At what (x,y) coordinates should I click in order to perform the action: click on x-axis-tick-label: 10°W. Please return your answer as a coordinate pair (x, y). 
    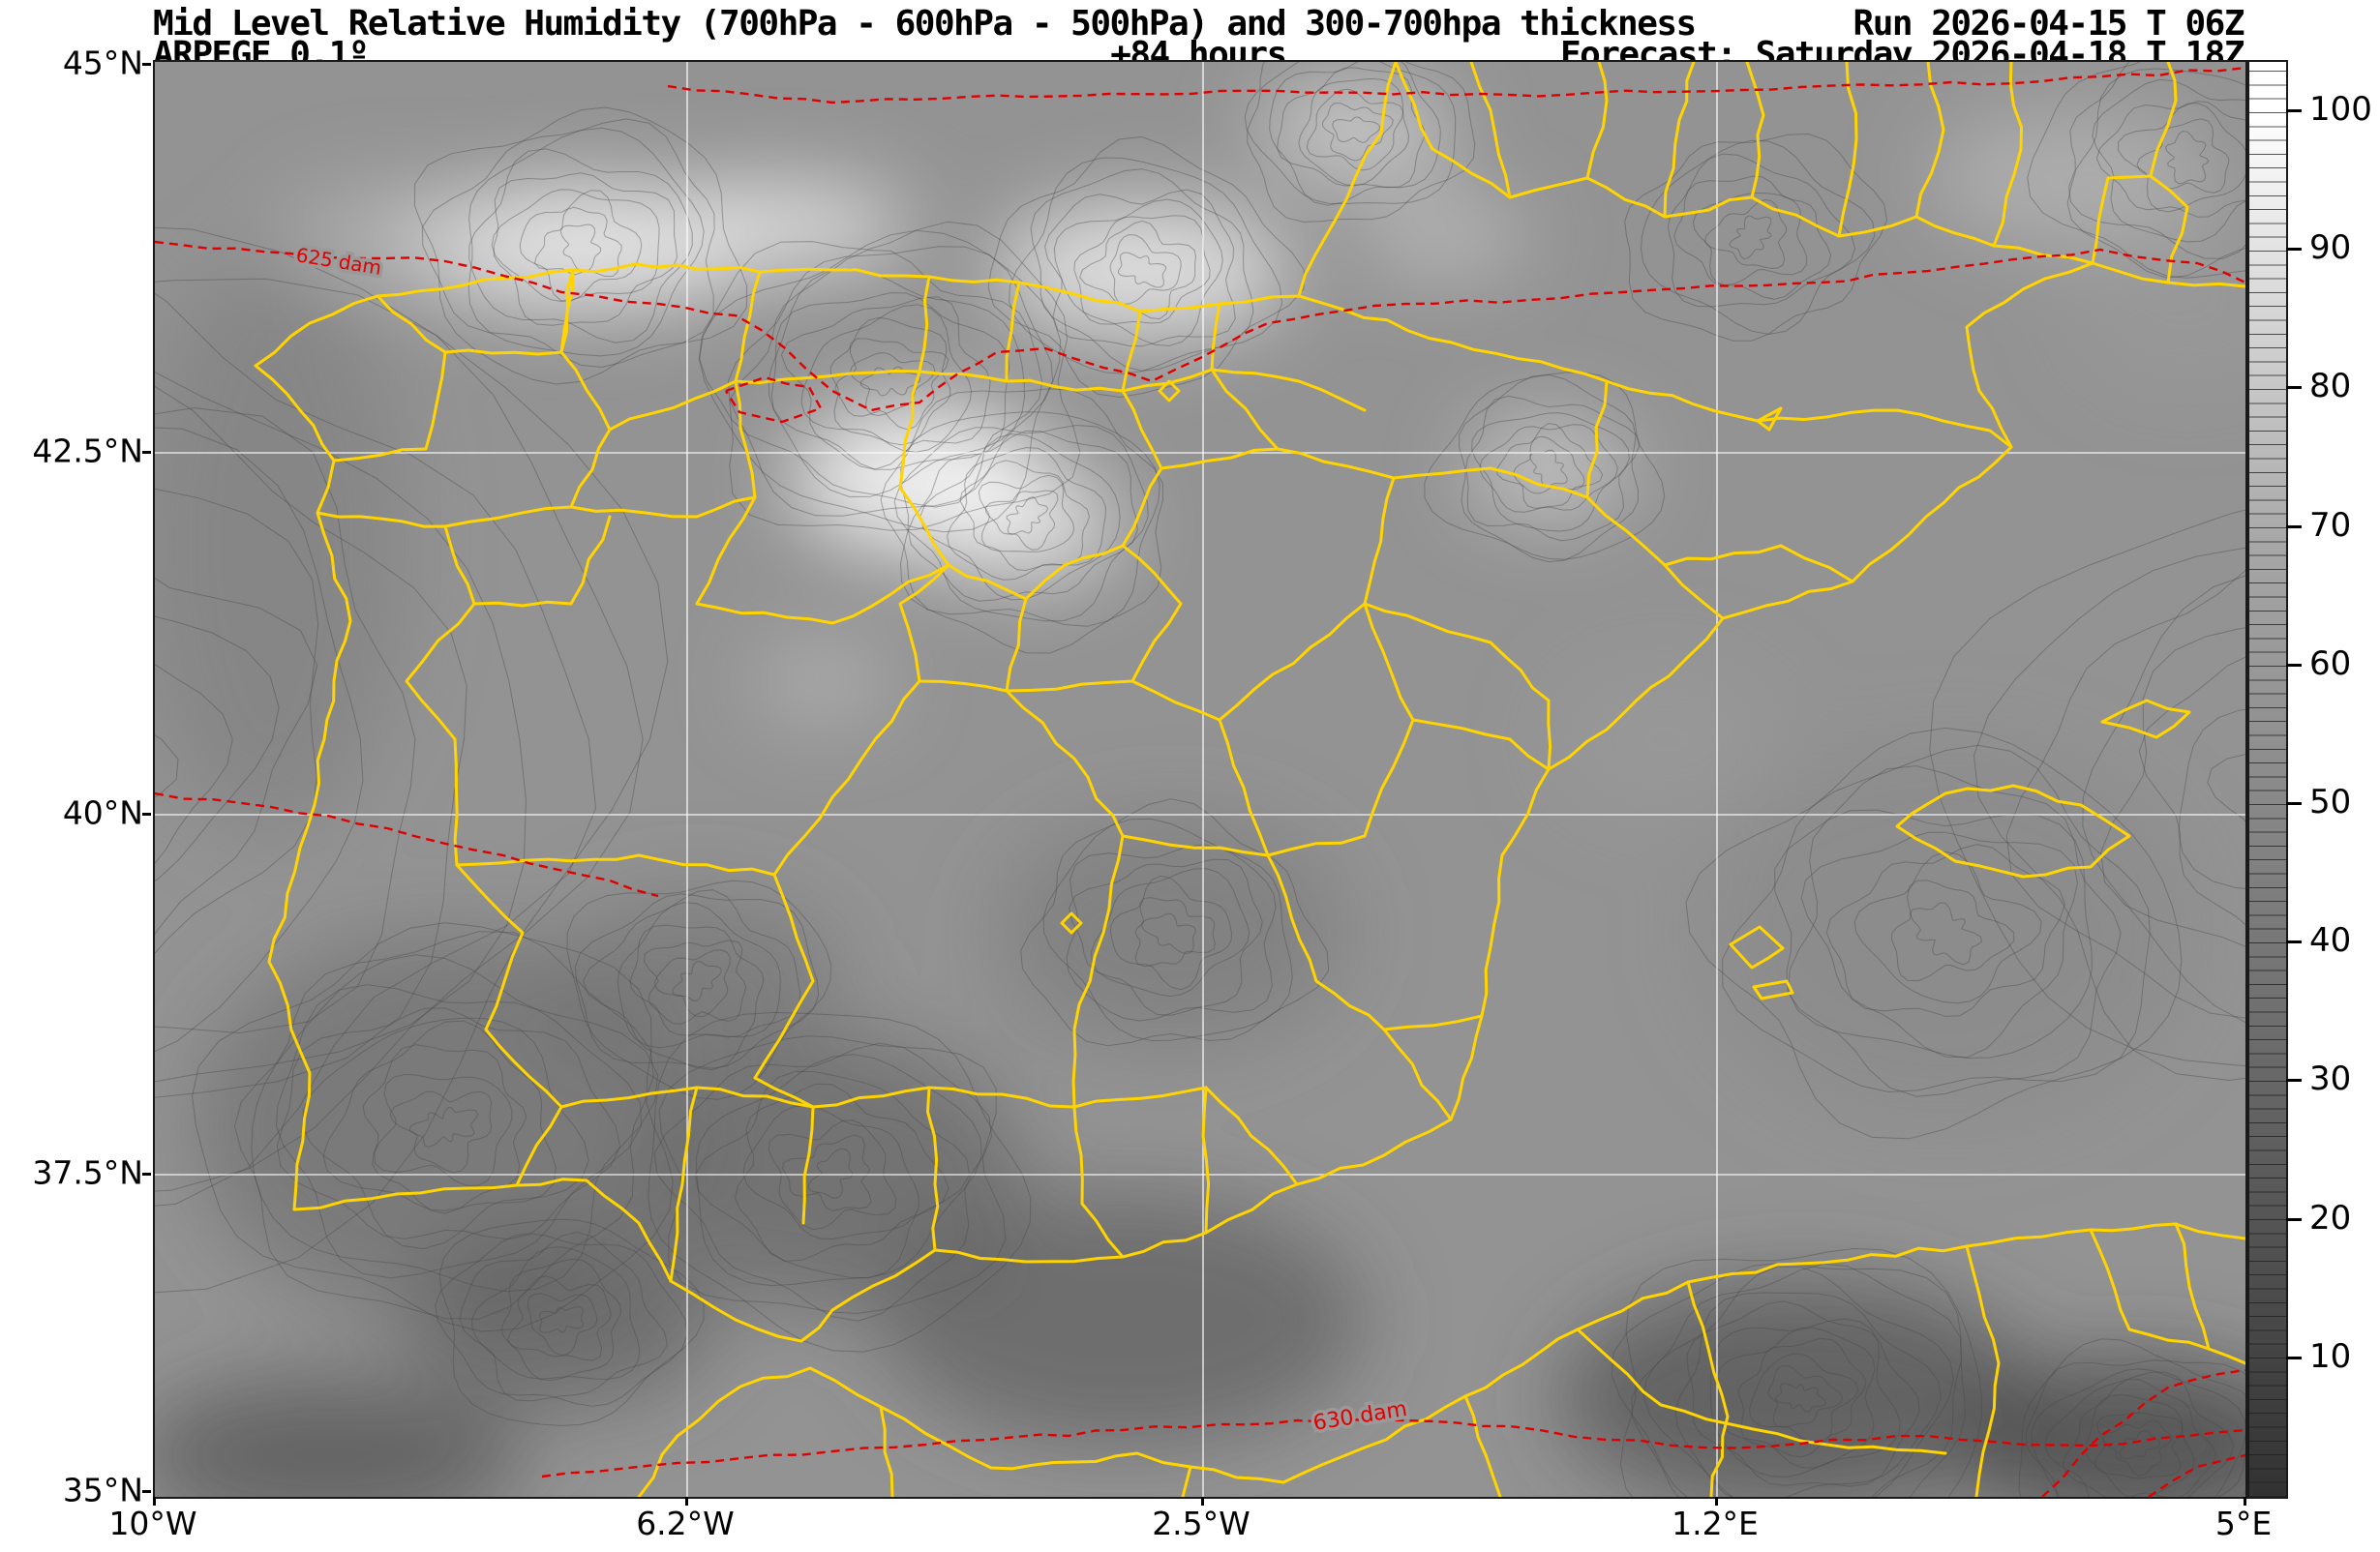
    Looking at the image, I should click on (152, 1524).